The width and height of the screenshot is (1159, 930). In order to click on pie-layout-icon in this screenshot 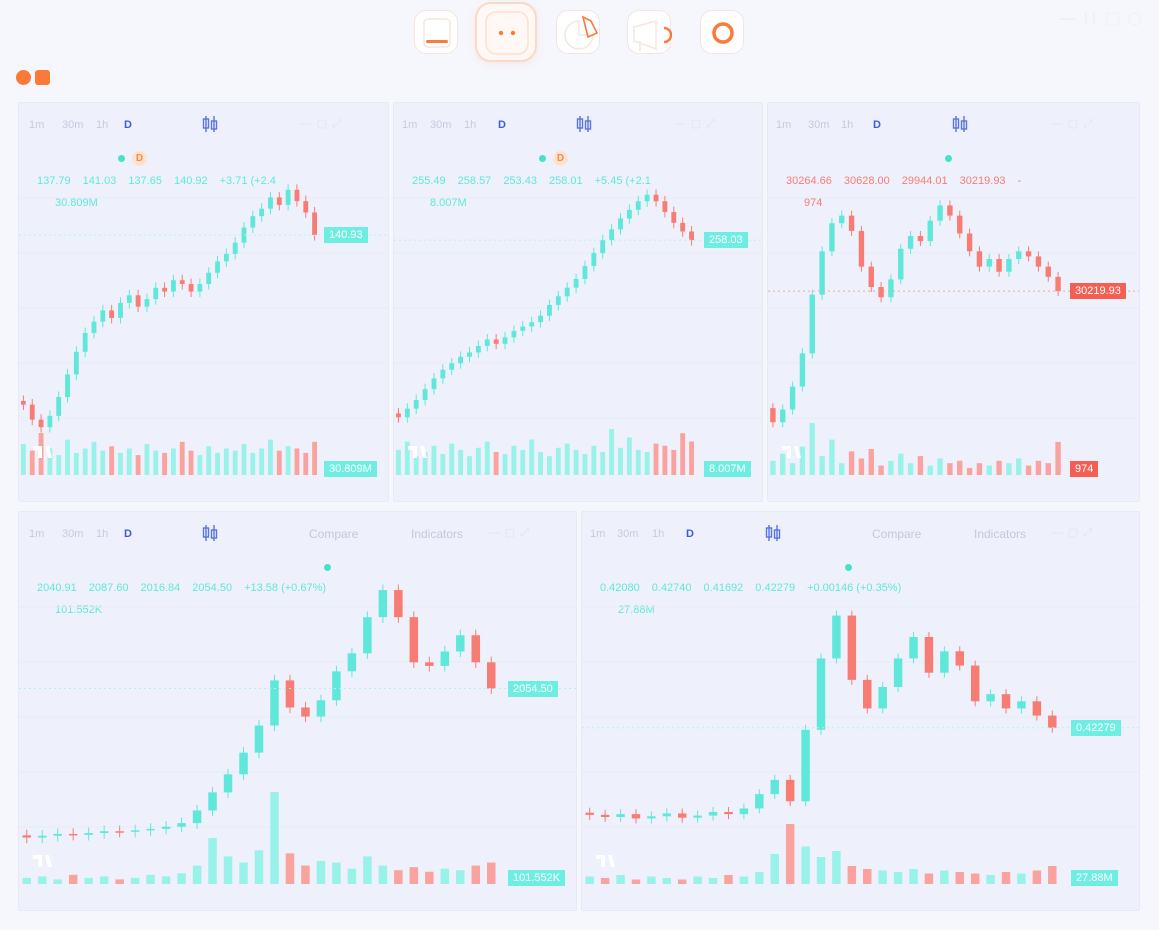, I will do `click(581, 32)`.